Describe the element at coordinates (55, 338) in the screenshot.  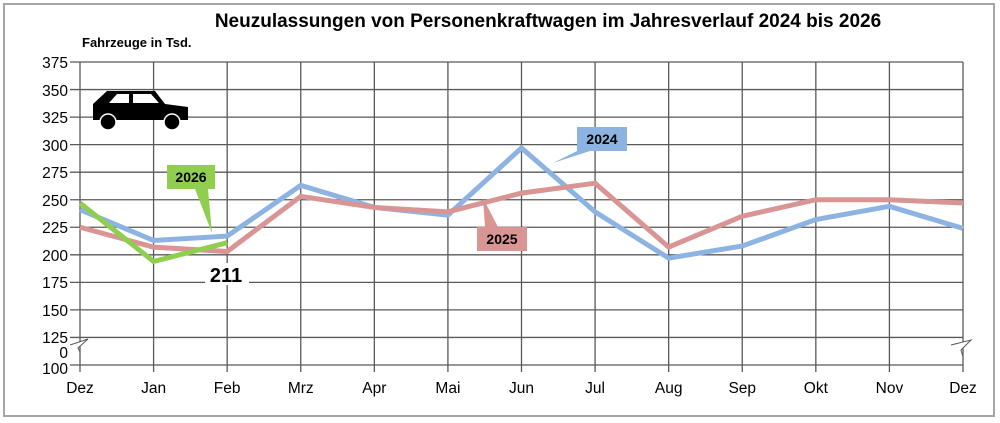
I see `y-tick-label: 125` at that location.